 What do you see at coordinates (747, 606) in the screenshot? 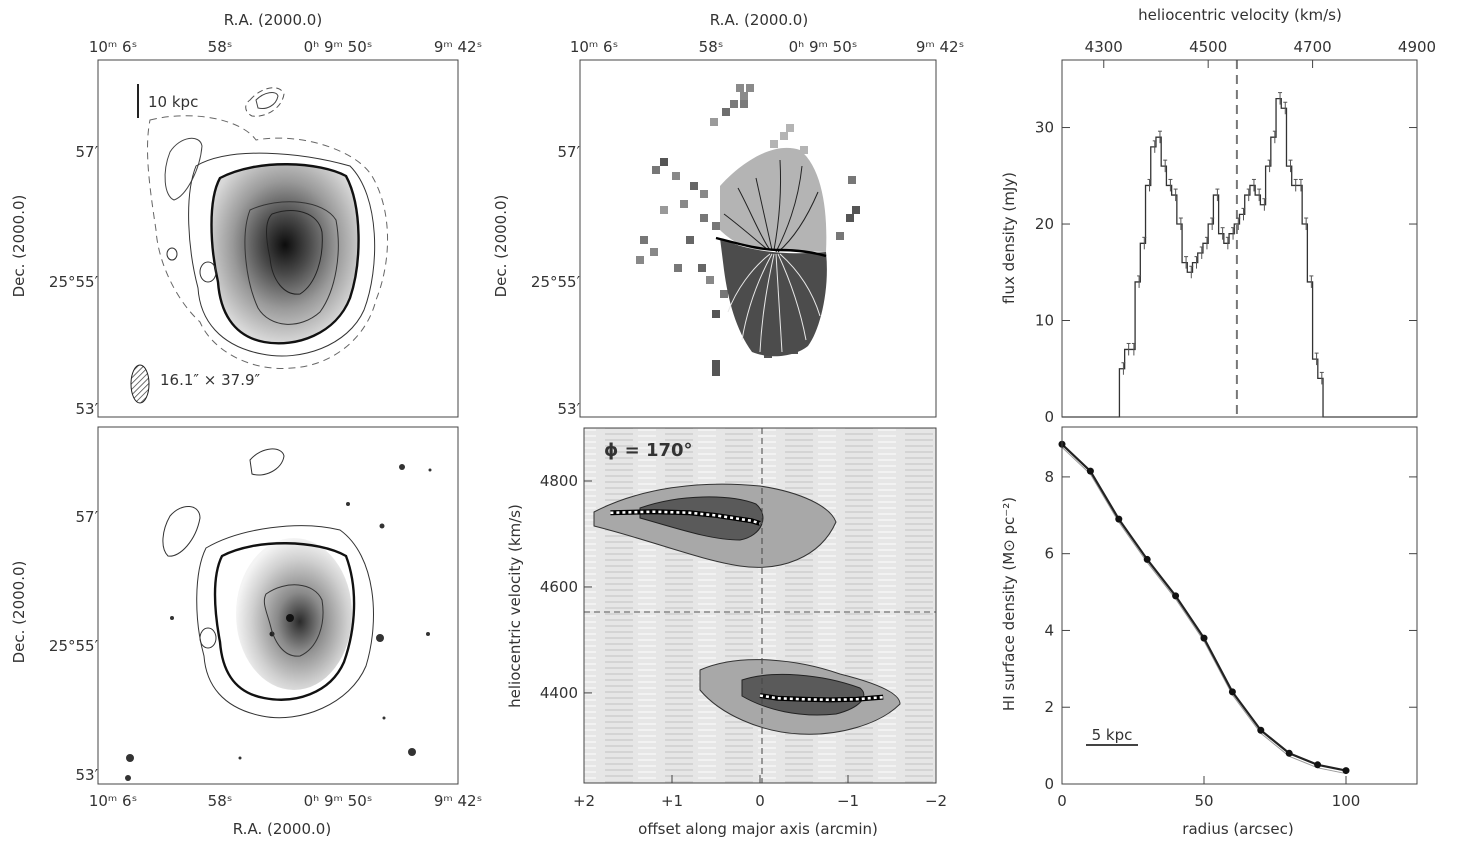
I see `pv-diagram-data` at bounding box center [747, 606].